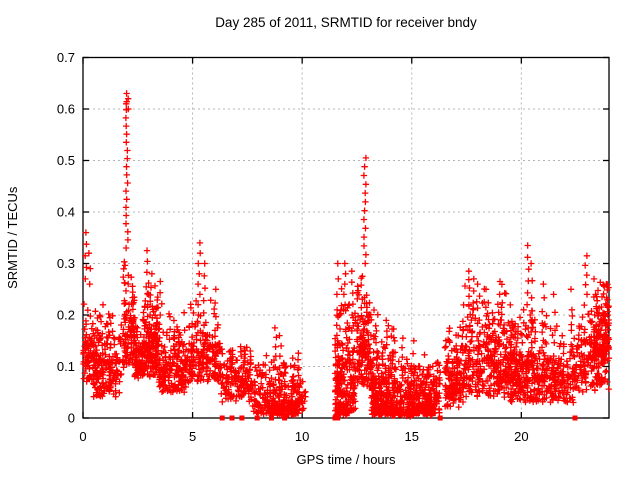 This screenshot has height=480, width=640. What do you see at coordinates (71, 418) in the screenshot?
I see `y-tick-label: 0` at bounding box center [71, 418].